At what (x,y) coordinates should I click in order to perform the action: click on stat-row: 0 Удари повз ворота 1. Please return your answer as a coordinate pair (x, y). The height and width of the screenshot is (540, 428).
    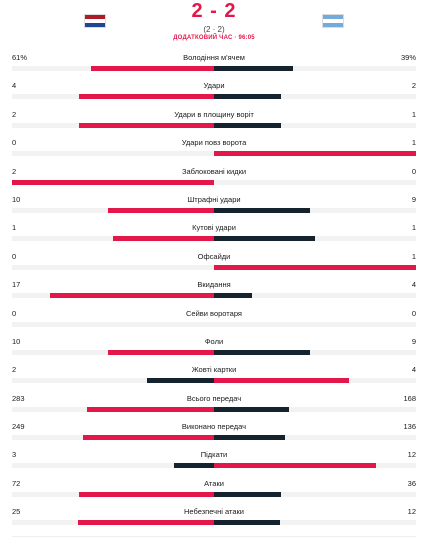
    Looking at the image, I should click on (214, 147).